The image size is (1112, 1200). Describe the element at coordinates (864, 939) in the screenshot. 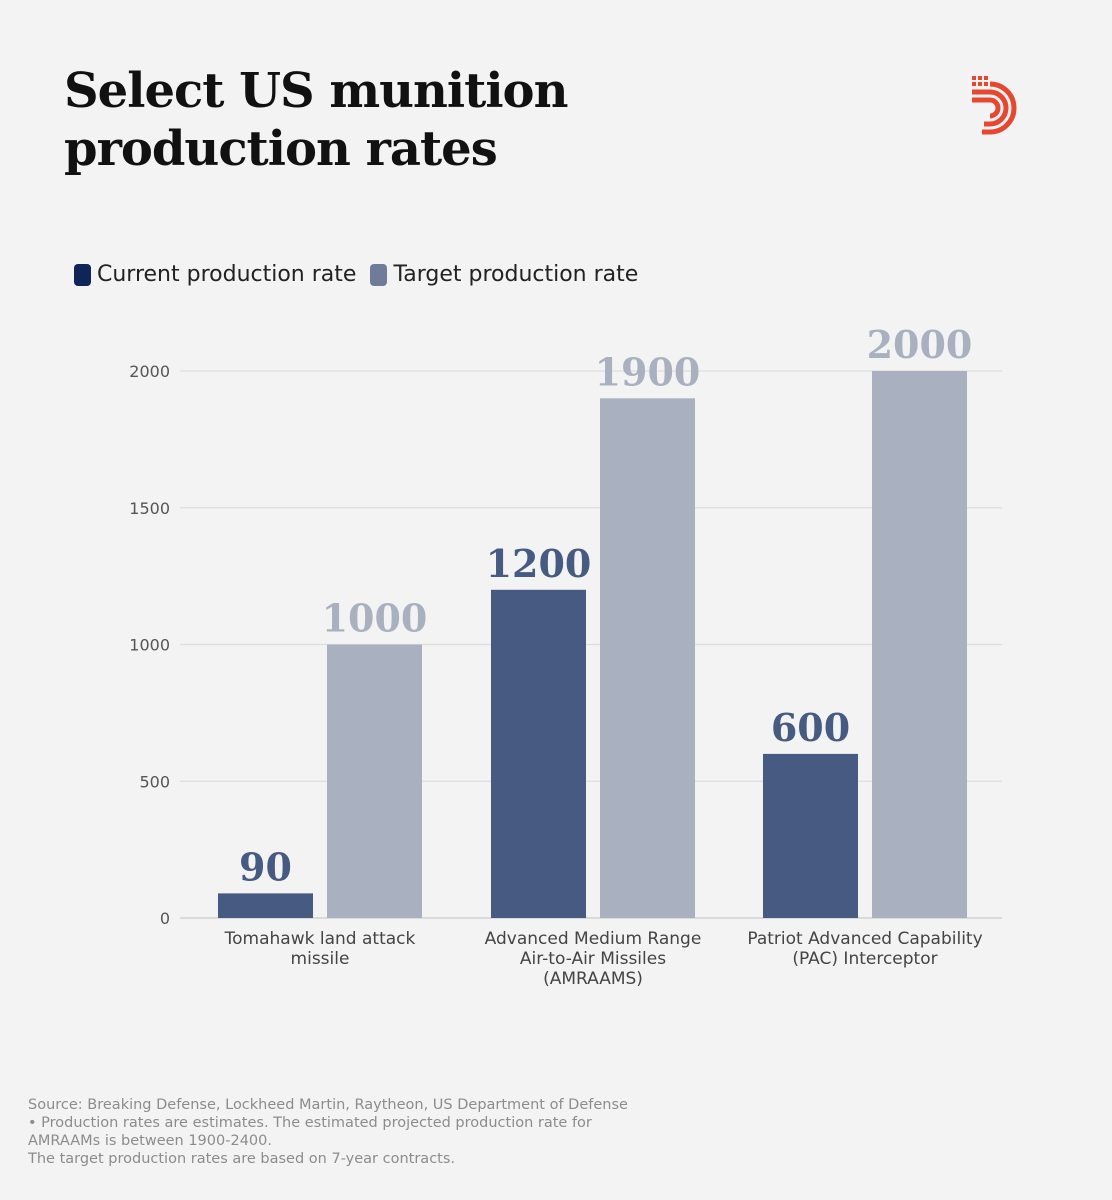

I see `category-label-2-0: Patriot Advanced Capability` at that location.